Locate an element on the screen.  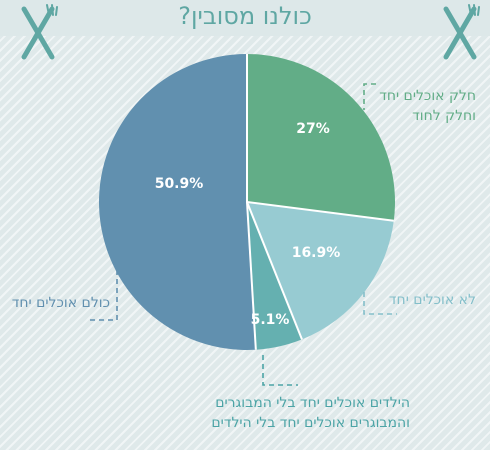
label-slice-2-line-1: הילדים אוכלים יחד בלי המבוגרים is located at coordinates (312, 403).